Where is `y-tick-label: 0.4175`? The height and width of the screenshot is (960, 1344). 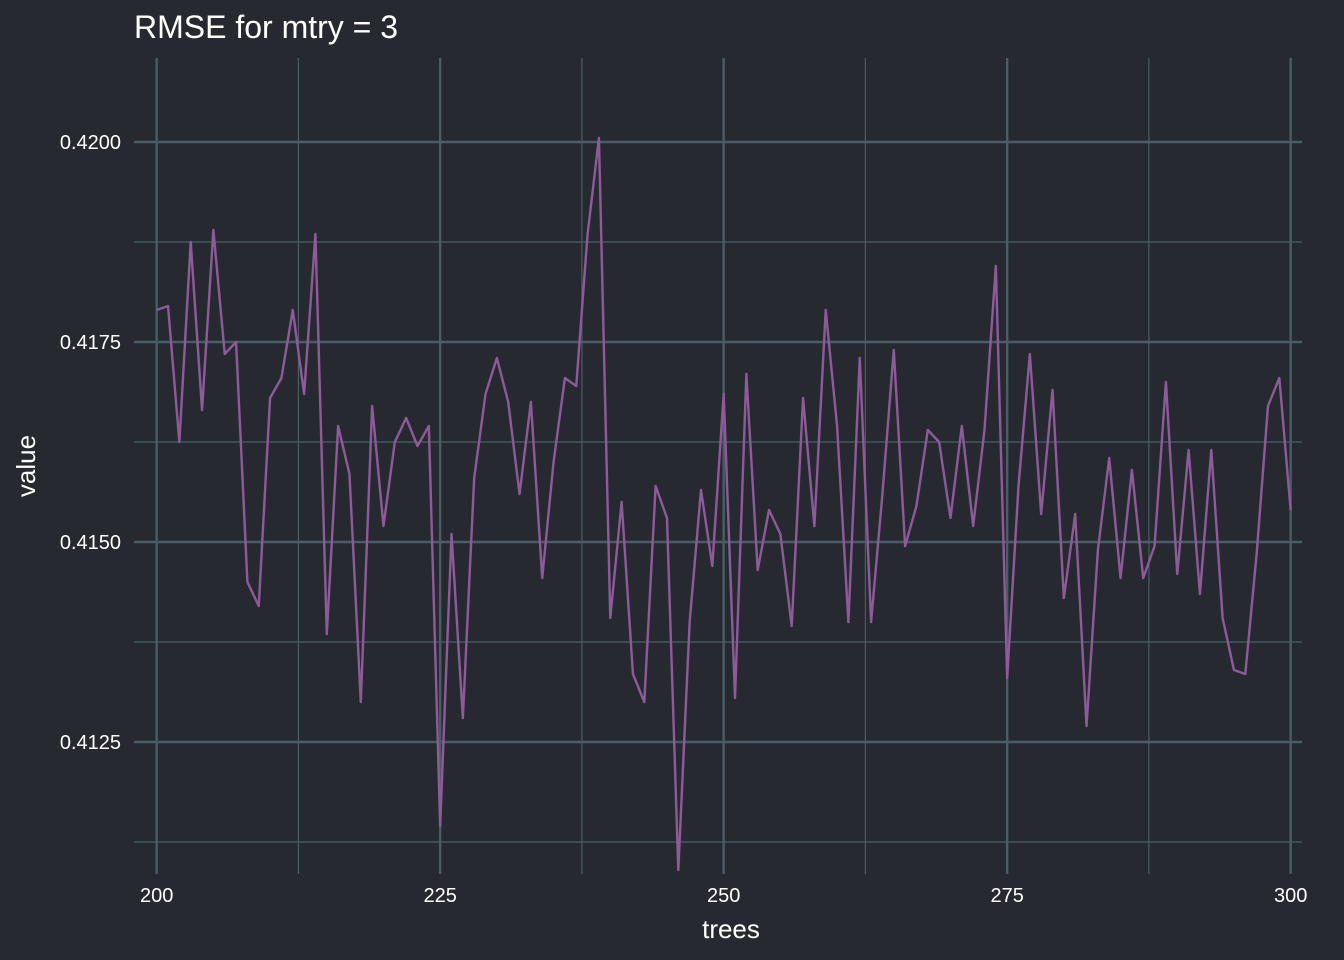
y-tick-label: 0.4175 is located at coordinates (90, 343).